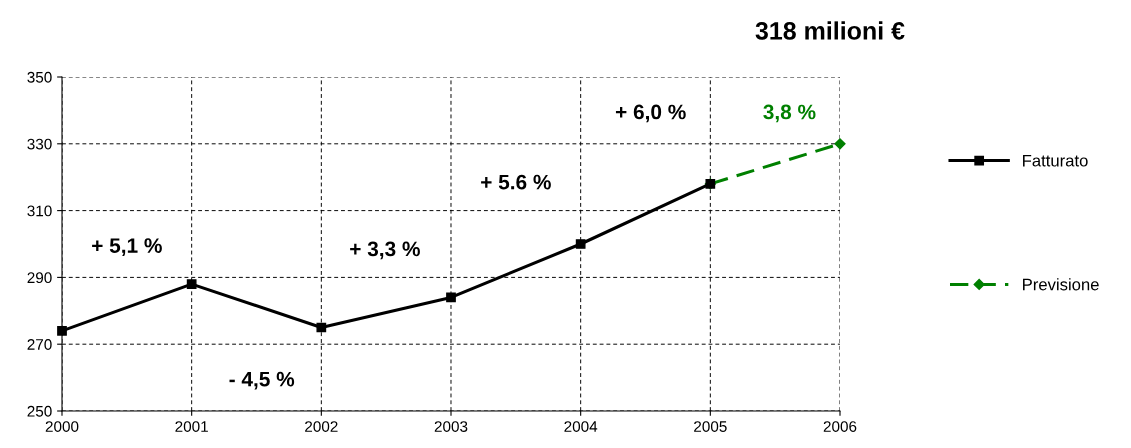 This screenshot has height=448, width=1131. Describe the element at coordinates (262, 380) in the screenshot. I see `annotation: - 4,5 %` at that location.